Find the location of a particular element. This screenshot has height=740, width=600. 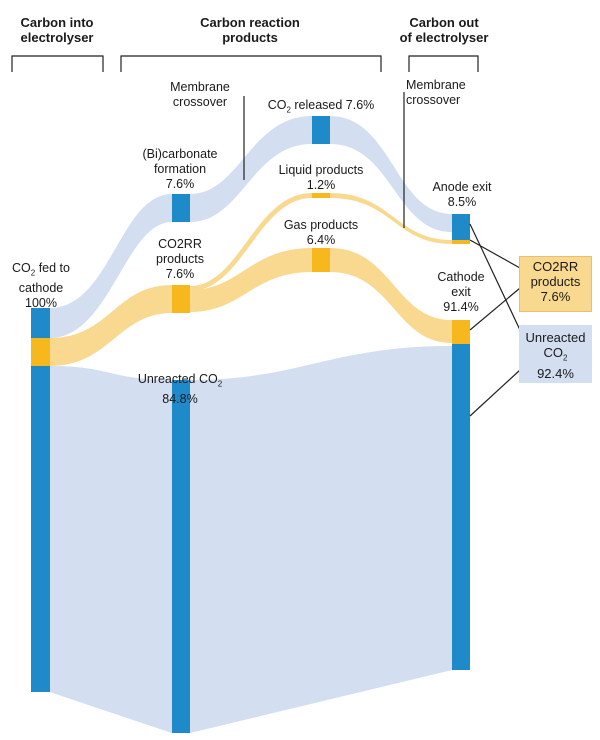

label-fed-sub: 2 is located at coordinates (33, 273).